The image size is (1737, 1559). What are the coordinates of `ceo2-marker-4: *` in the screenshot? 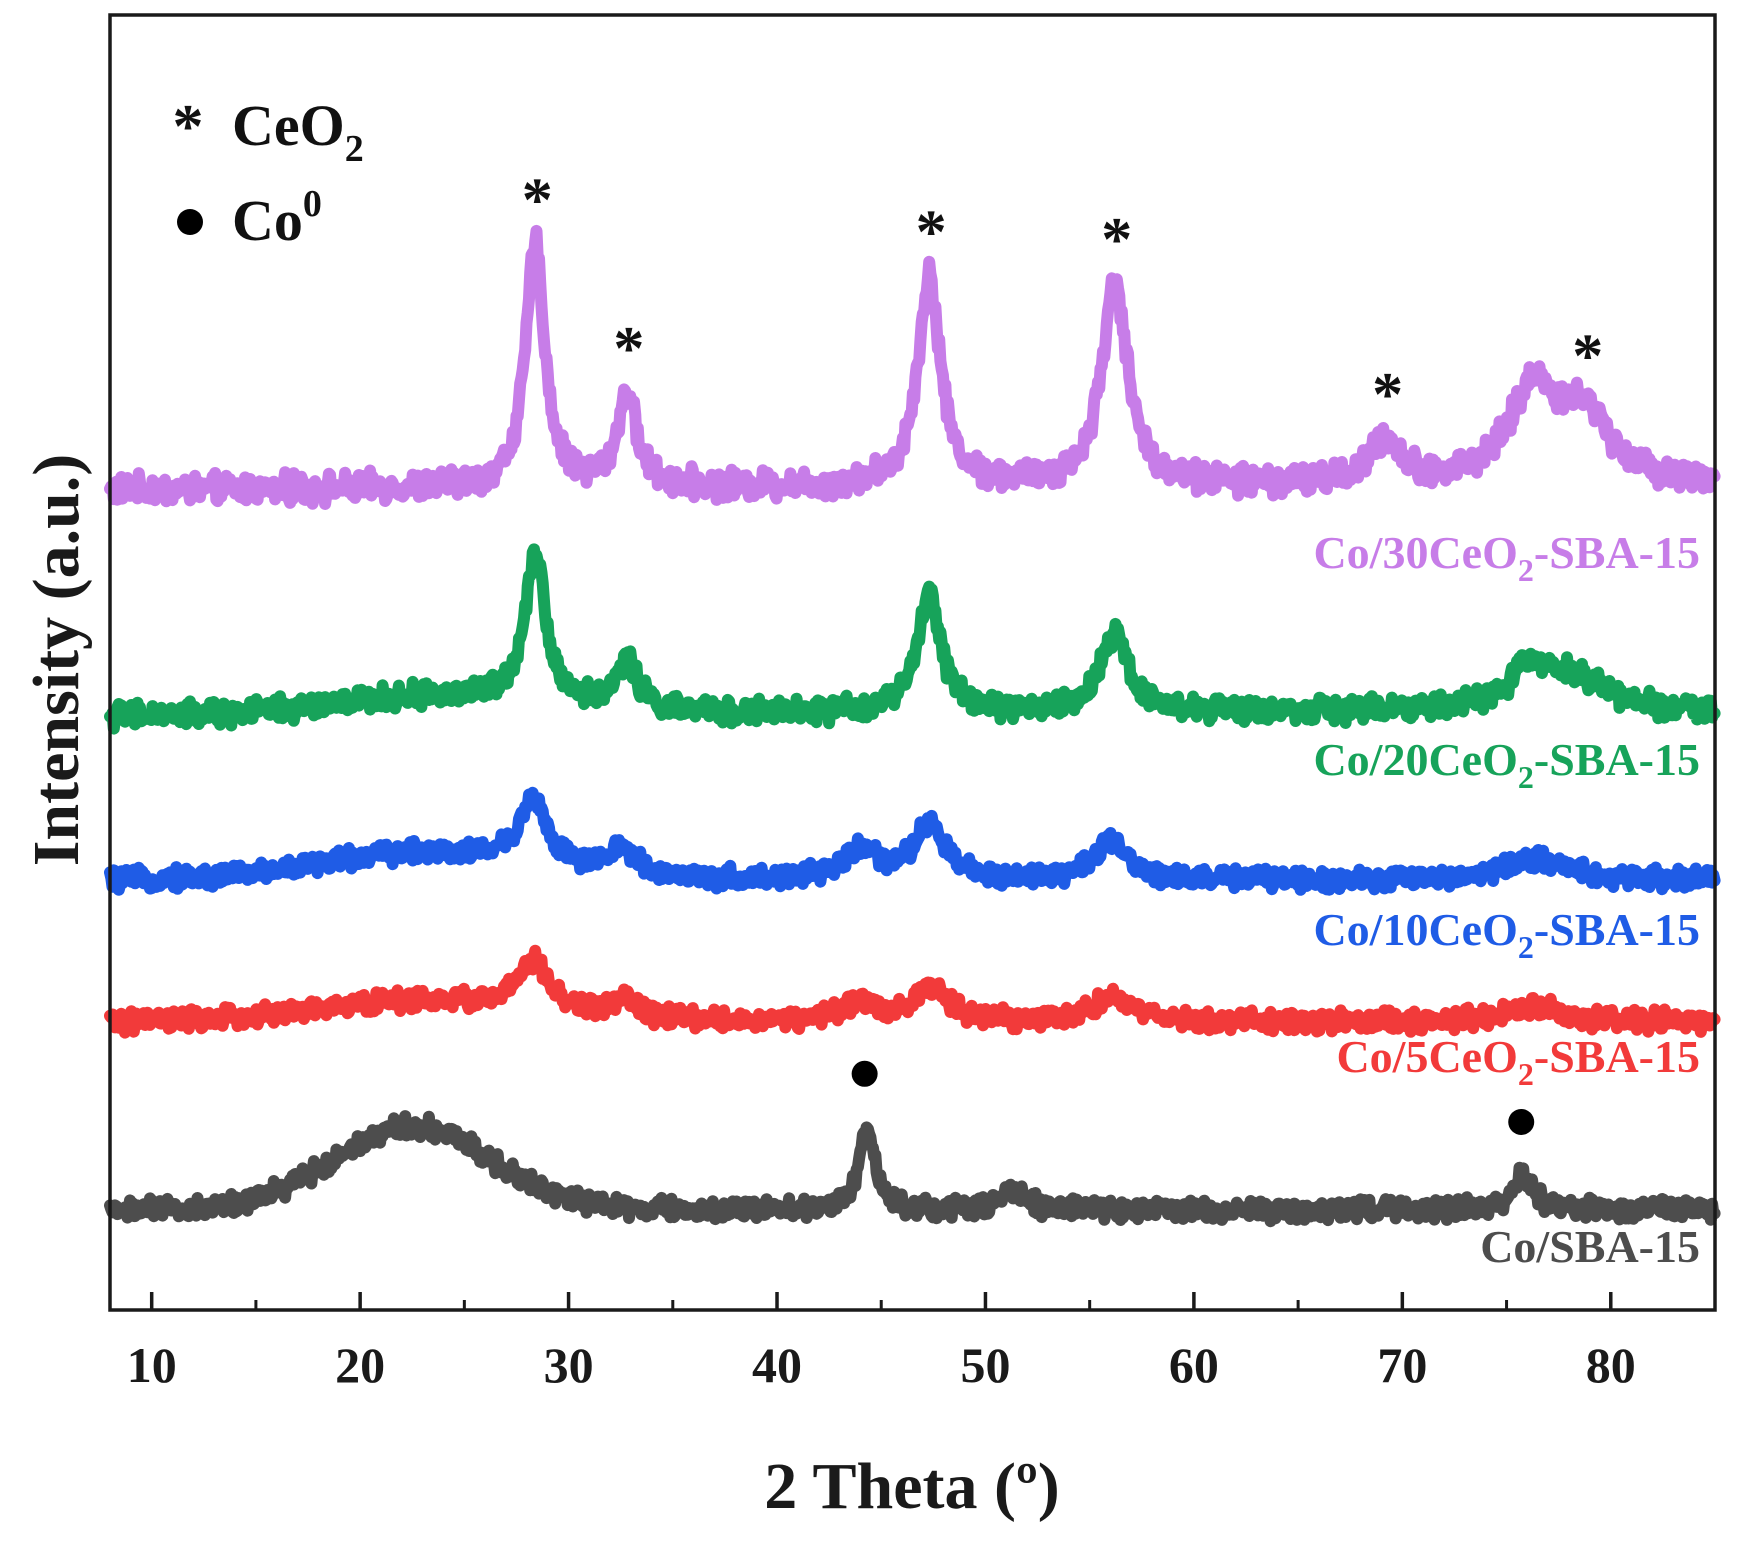 It's located at (1387, 395).